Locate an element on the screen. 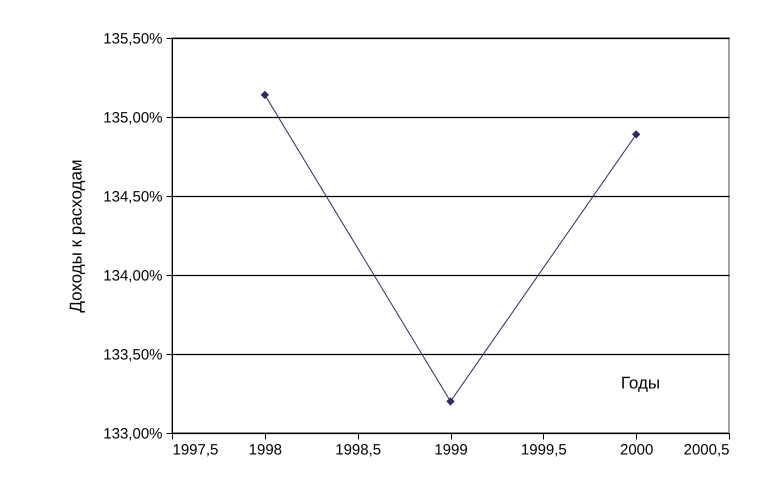 The width and height of the screenshot is (779, 492). y-tick-label: 135,50% is located at coordinates (132, 39).